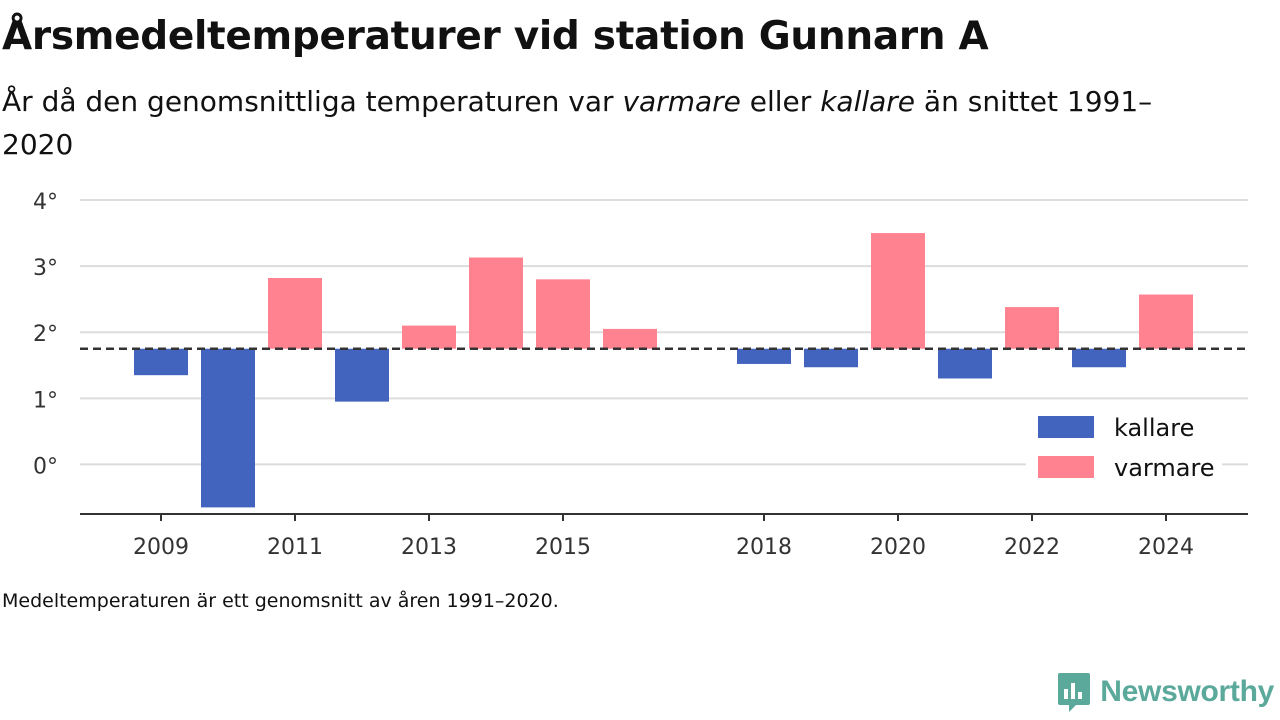 This screenshot has height=720, width=1280. Describe the element at coordinates (563, 314) in the screenshot. I see `bar-2015` at that location.